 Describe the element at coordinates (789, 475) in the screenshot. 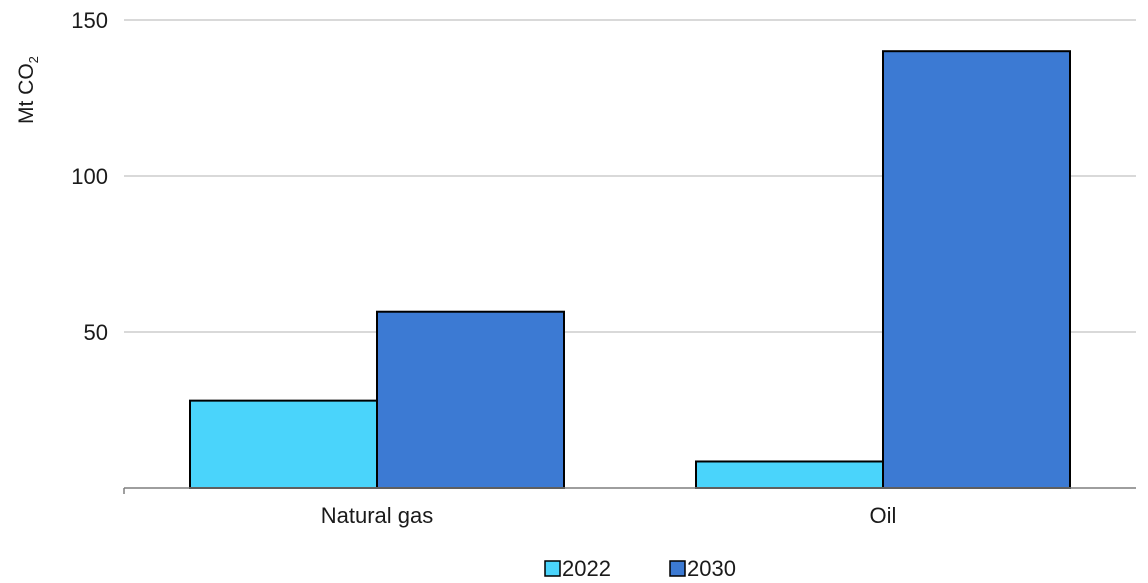

I see `bar-2022-oil` at that location.